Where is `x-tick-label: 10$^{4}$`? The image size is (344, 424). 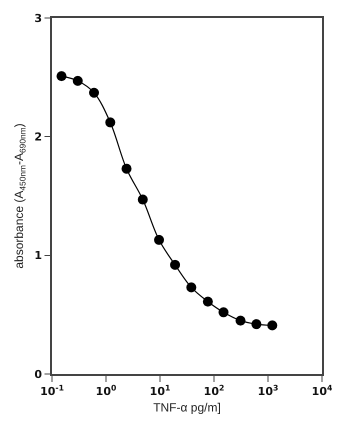
x-tick-label: 10$^{4}$ is located at coordinates (322, 390).